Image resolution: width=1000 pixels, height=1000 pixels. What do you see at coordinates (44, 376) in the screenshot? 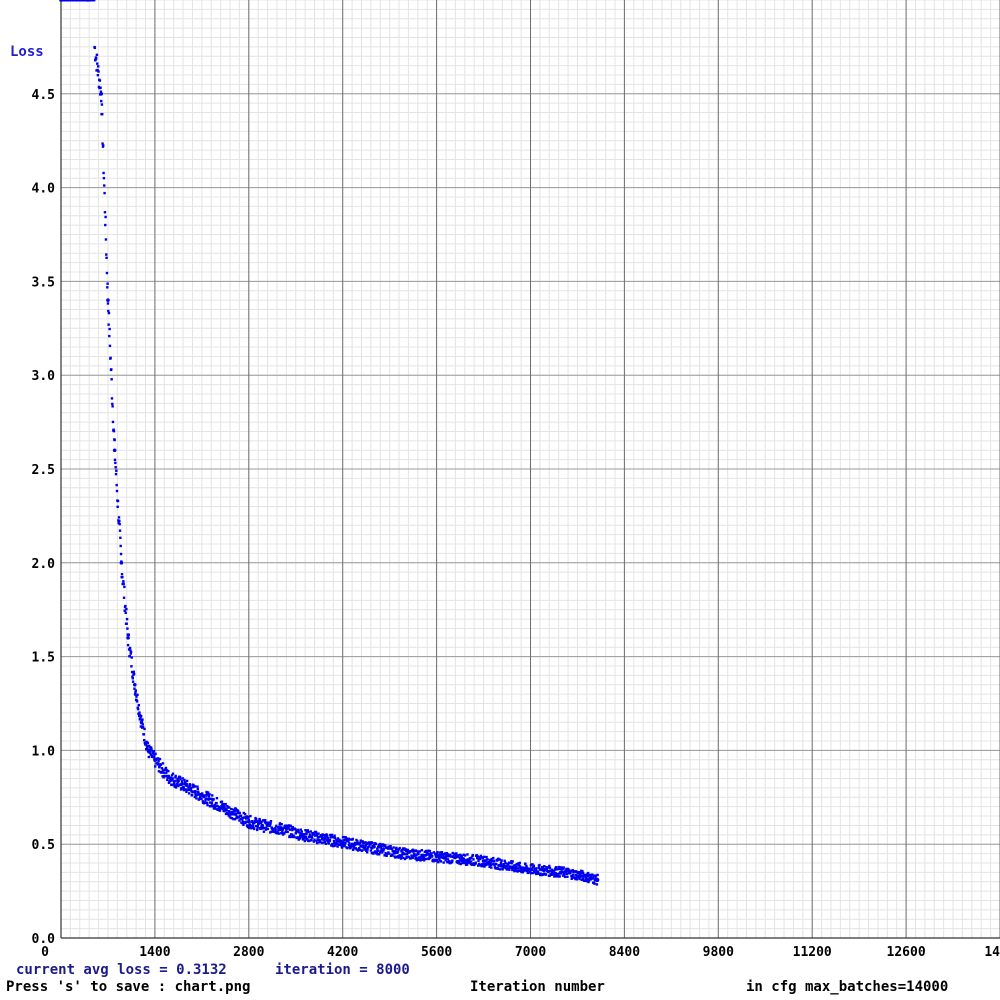
I see `y-tick-label: 3.0` at bounding box center [44, 376].